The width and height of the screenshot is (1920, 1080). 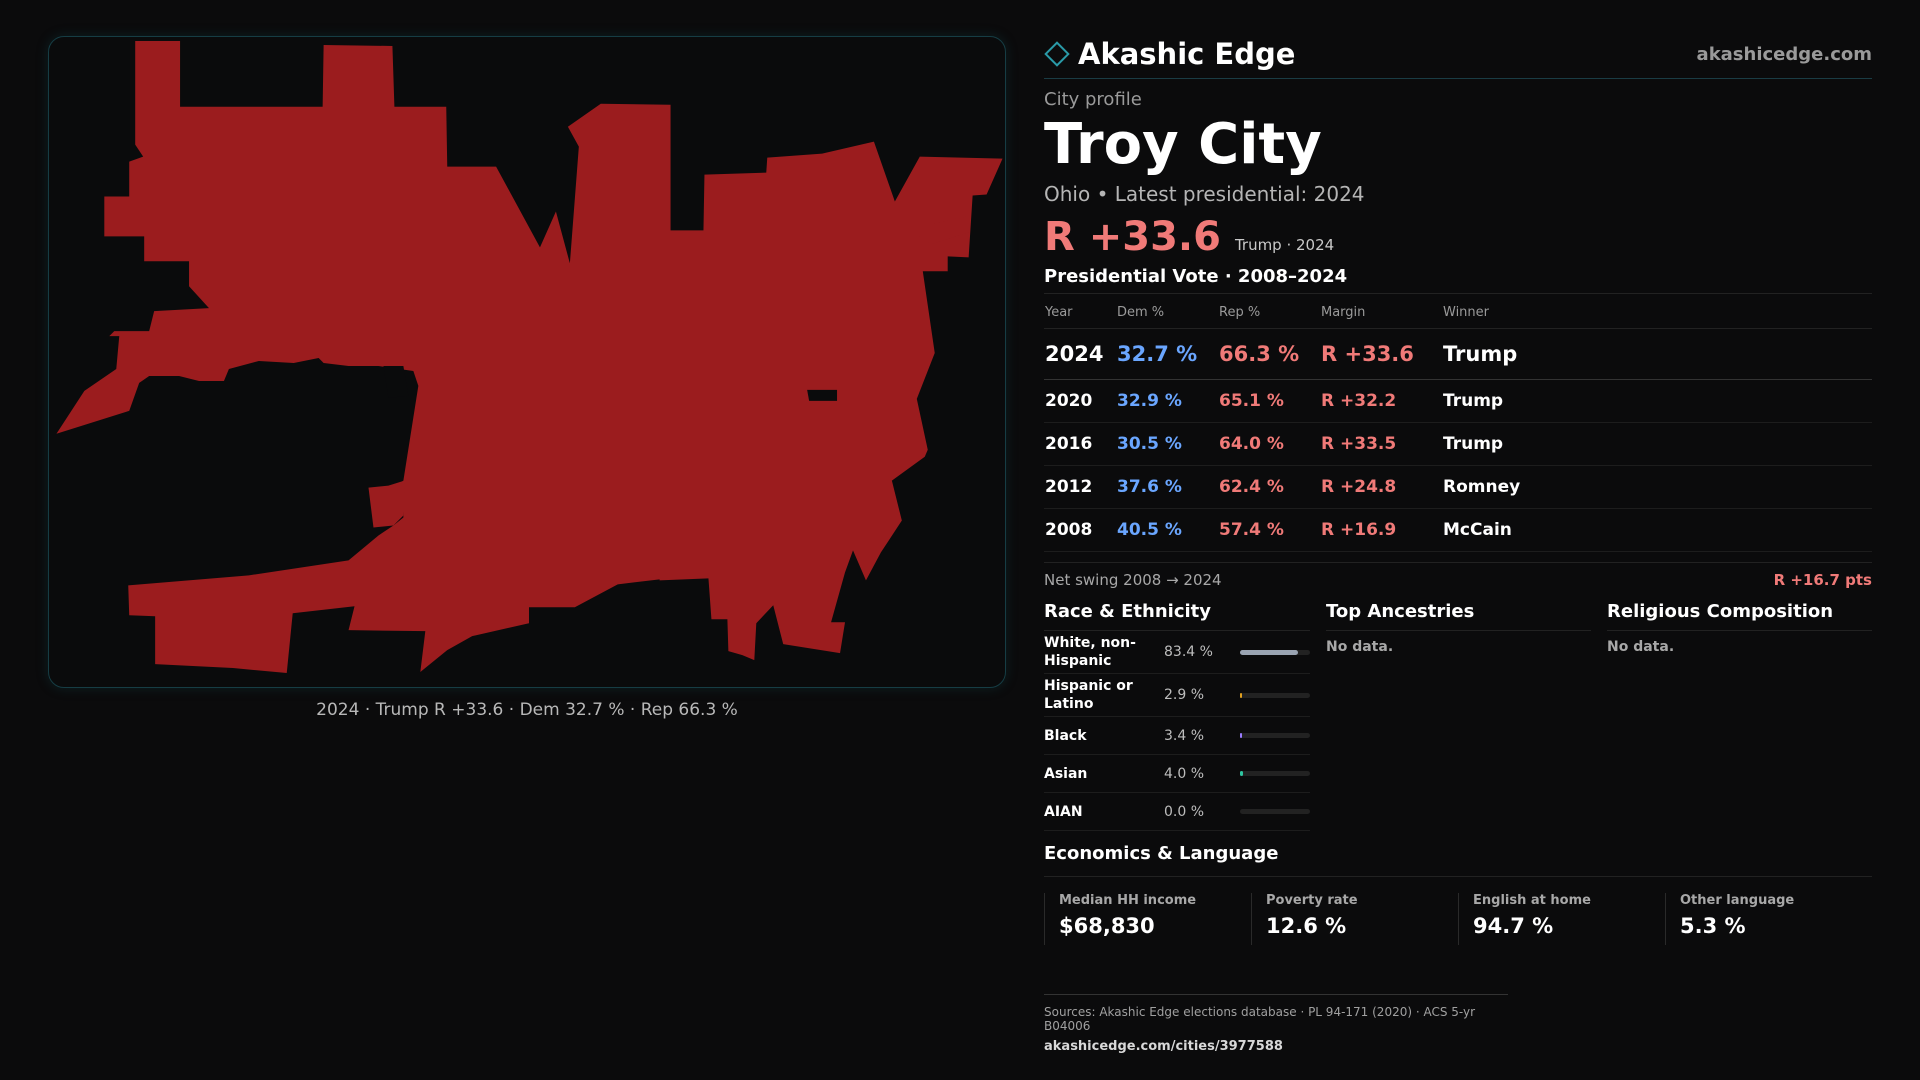 I want to click on headline-margin: R +33.6, so click(x=1132, y=237).